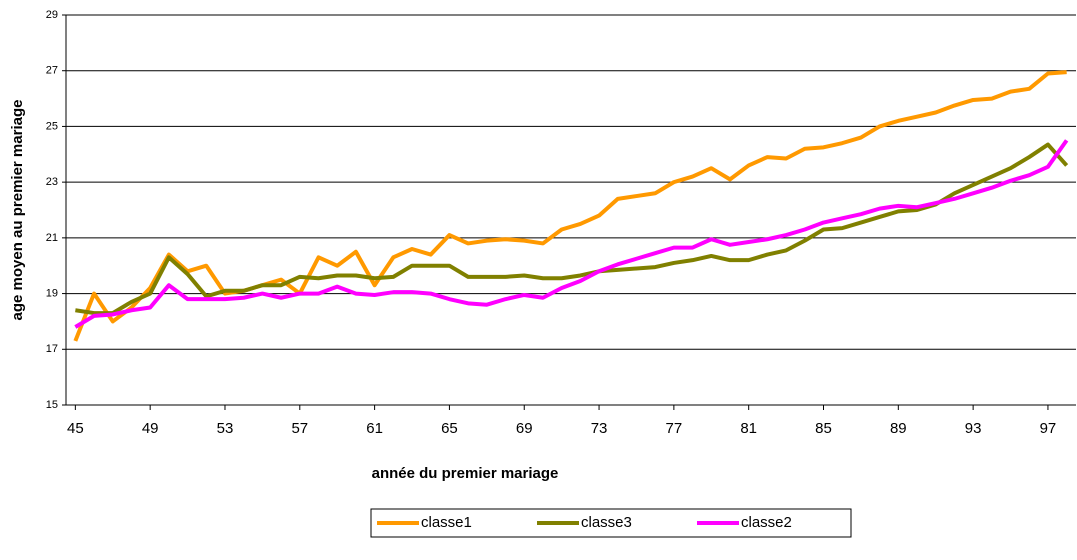  What do you see at coordinates (599, 428) in the screenshot?
I see `x-tick-label: 73` at bounding box center [599, 428].